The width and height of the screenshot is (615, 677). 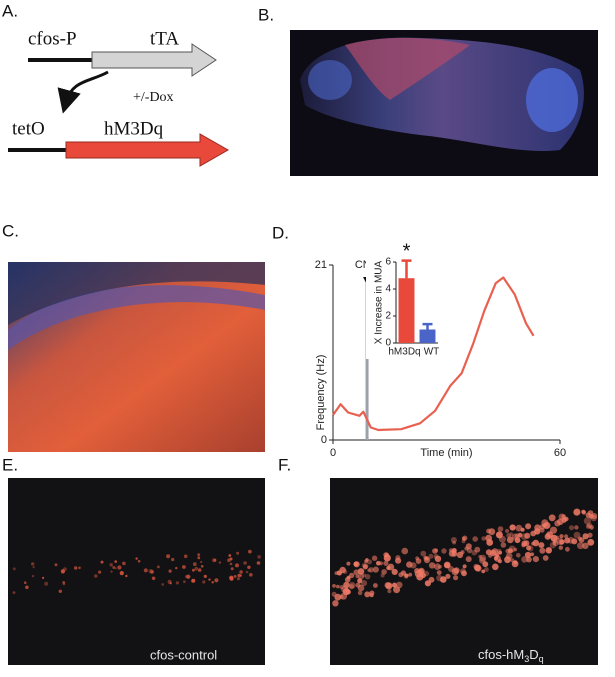 What do you see at coordinates (153, 97) in the screenshot?
I see `dox-label: +/-Dox` at bounding box center [153, 97].